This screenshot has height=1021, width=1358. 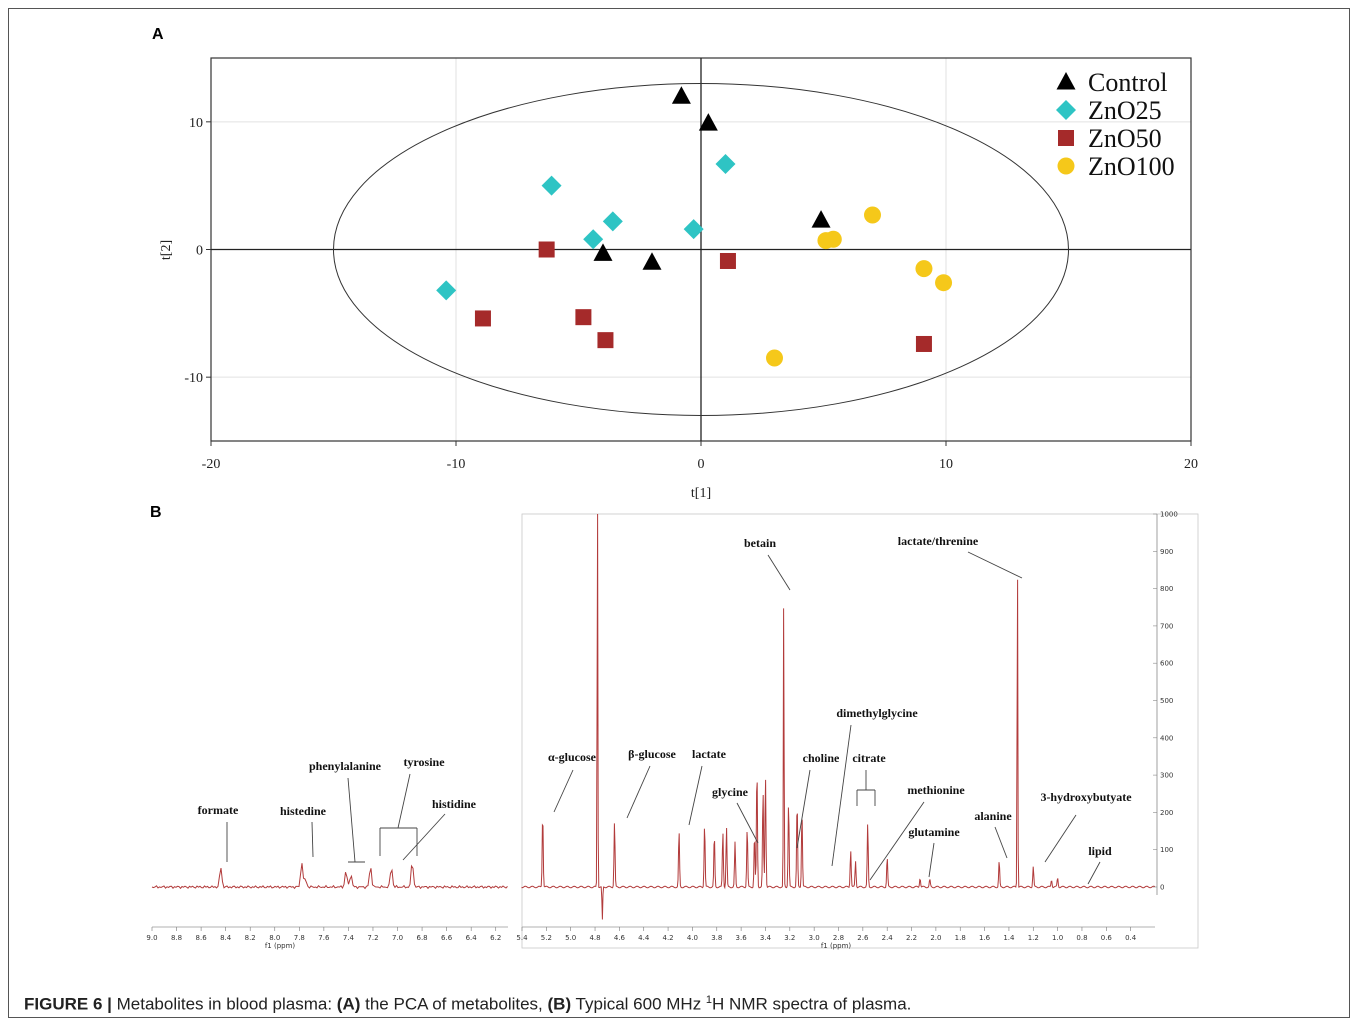 I want to click on peak-leader-lactate, so click(x=695, y=795).